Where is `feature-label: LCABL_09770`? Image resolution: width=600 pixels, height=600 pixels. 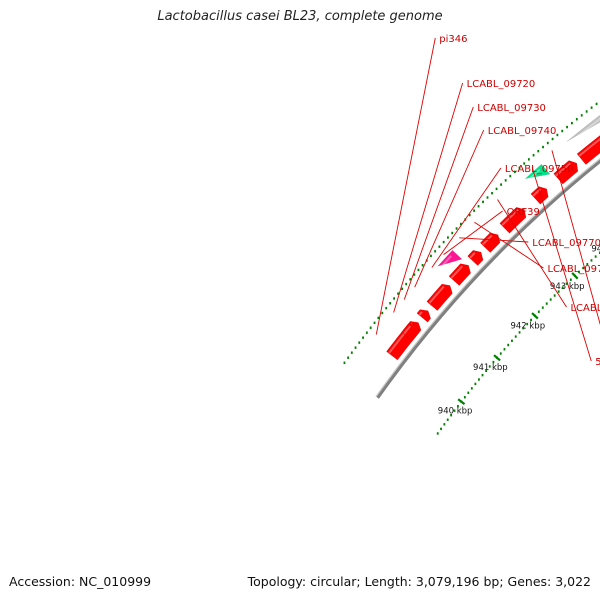
feature-label: LCABL_09770 is located at coordinates (566, 243).